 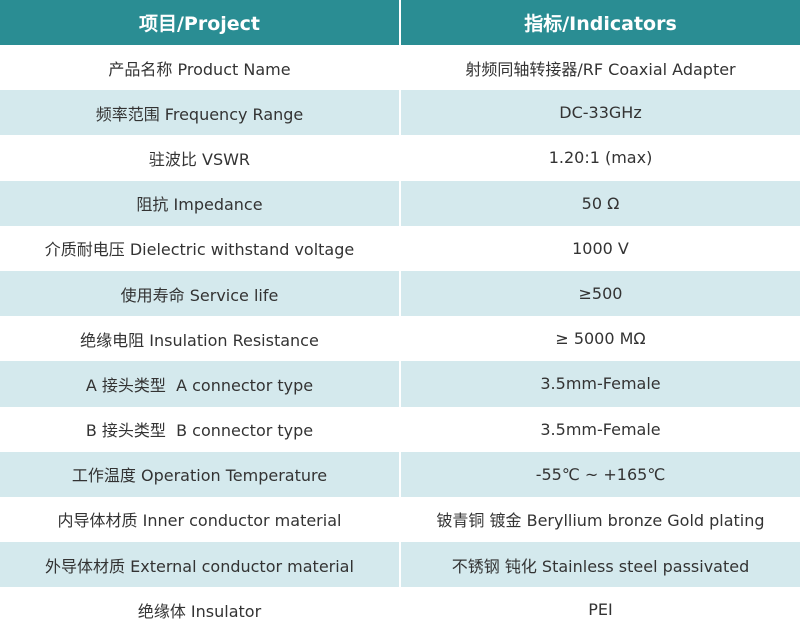 What do you see at coordinates (600, 248) in the screenshot?
I see `table-cell: 1000 V` at bounding box center [600, 248].